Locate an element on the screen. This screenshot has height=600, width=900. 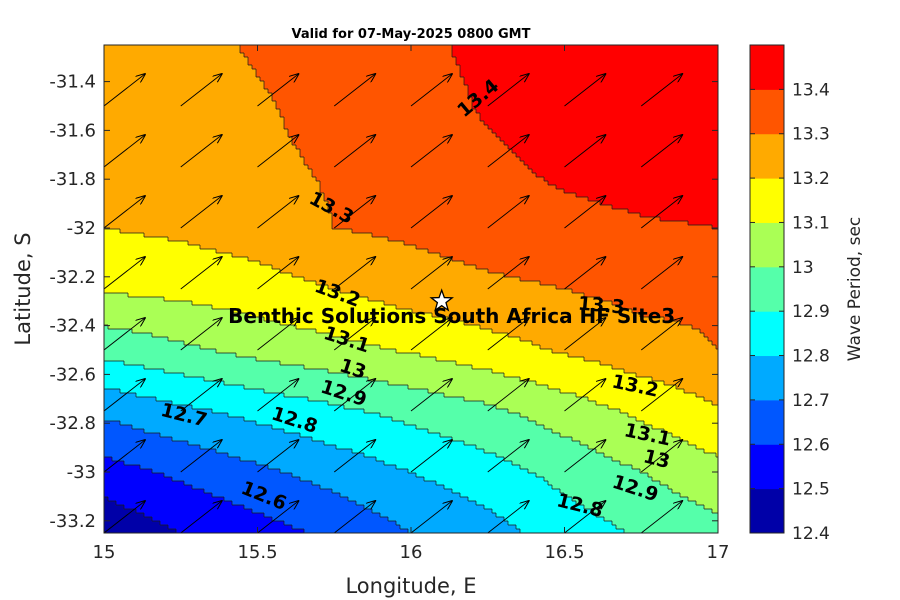
site-label: Benthic Solutions South Africa HF Site3 is located at coordinates (451, 316).